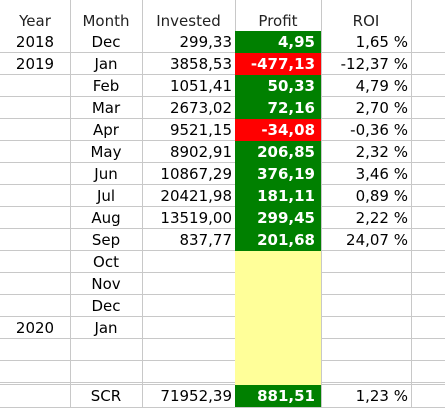 Image resolution: width=445 pixels, height=408 pixels. I want to click on cell-roi: 1,65 %, so click(381, 42).